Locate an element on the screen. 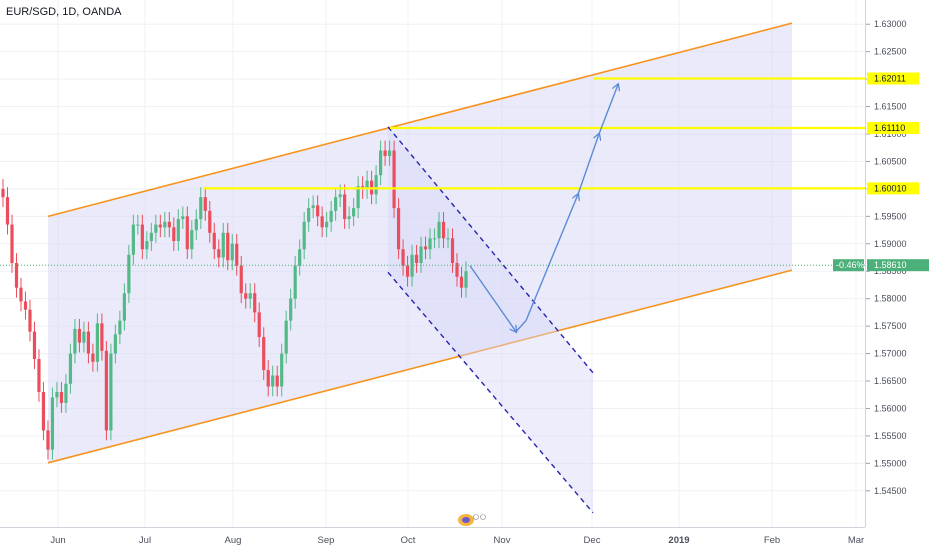 The width and height of the screenshot is (932, 551). time-axis: Jun Jul Aug Sep Oct Nov Dec 2019 Feb Mar is located at coordinates (432, 539).